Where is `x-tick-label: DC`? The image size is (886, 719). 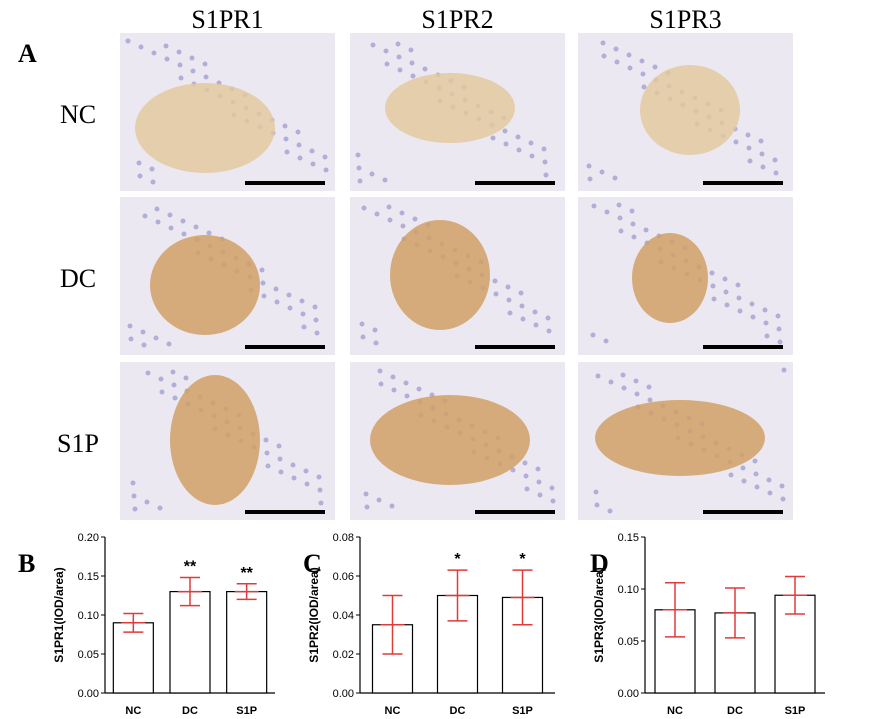 x-tick-label: DC is located at coordinates (735, 711).